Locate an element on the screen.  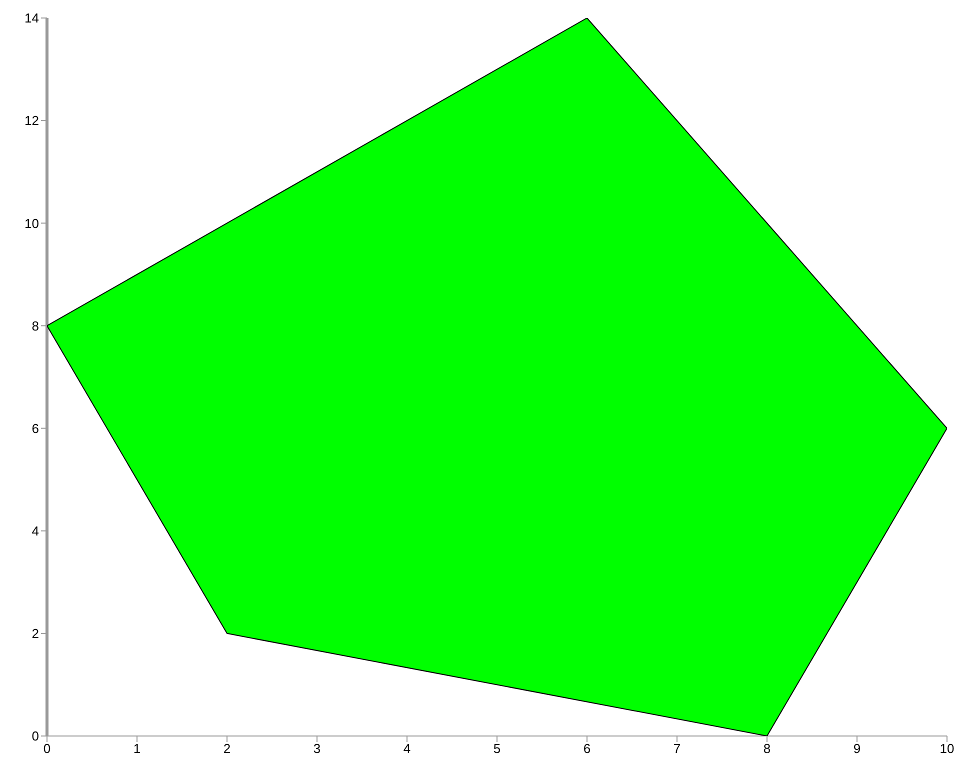
y-tick-label: 12 is located at coordinates (31, 120).